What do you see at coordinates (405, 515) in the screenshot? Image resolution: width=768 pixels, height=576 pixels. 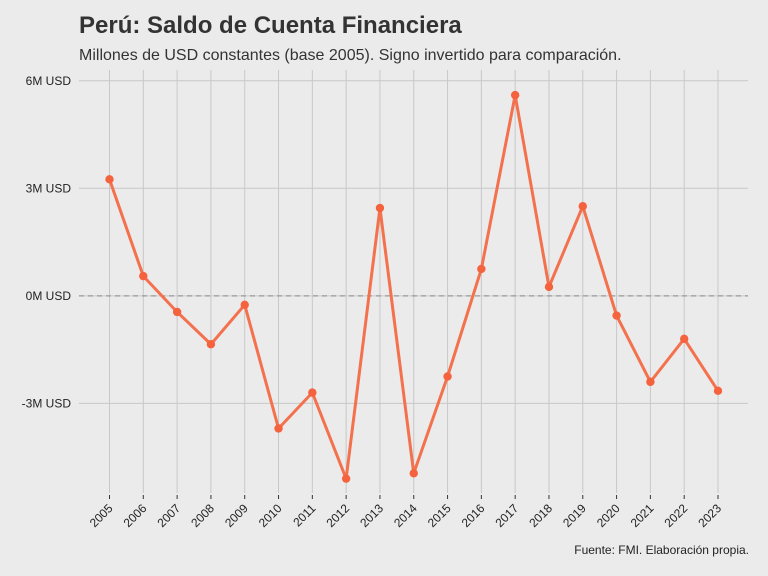 I see `x-tick-label: 2014` at bounding box center [405, 515].